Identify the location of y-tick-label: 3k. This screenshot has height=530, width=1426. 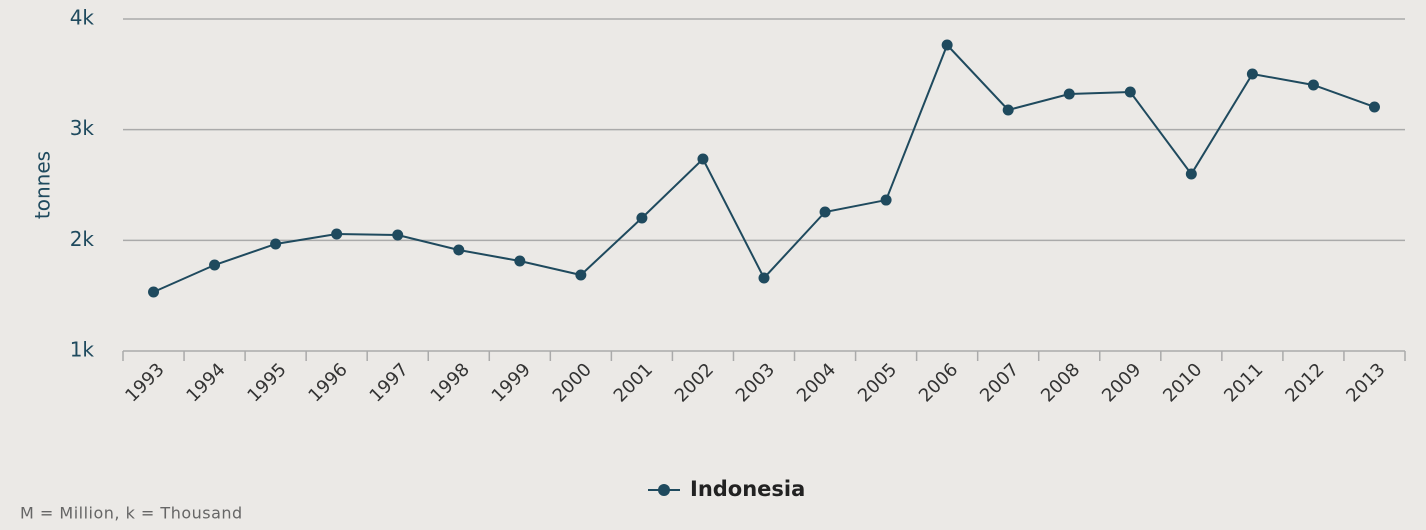
(82, 128).